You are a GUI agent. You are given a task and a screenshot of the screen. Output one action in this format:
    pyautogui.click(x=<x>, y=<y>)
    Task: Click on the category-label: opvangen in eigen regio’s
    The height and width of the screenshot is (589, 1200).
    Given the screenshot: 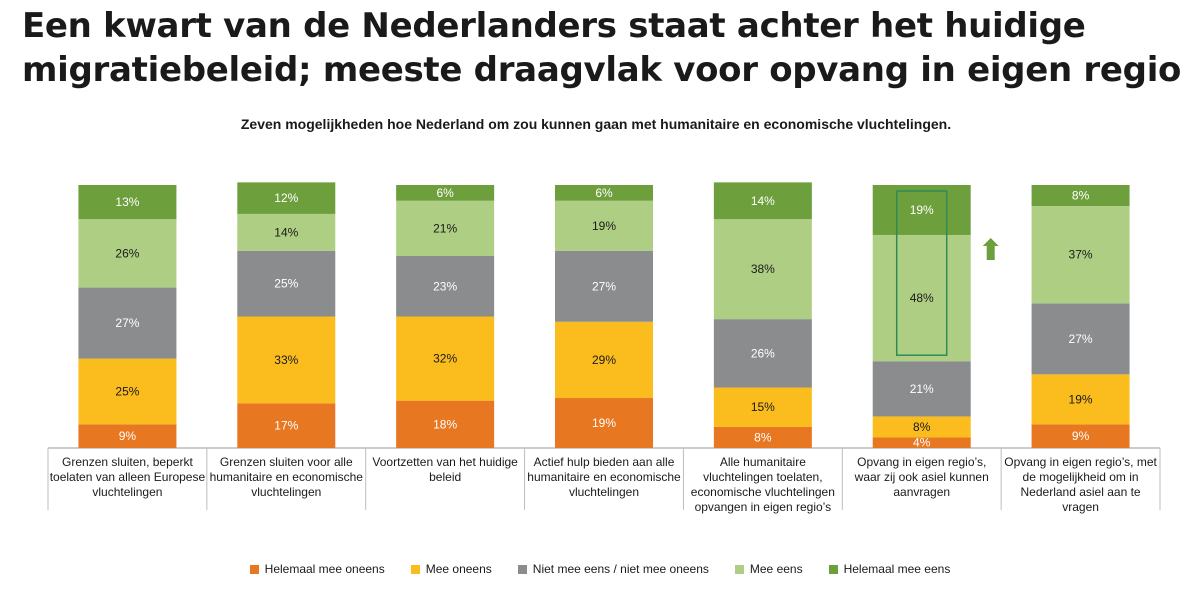 What is the action you would take?
    pyautogui.click(x=763, y=507)
    